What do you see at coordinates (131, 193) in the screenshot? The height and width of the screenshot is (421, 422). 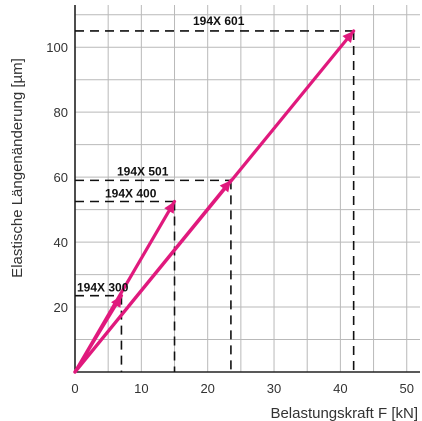 I see `series-label: 194X 400` at bounding box center [131, 193].